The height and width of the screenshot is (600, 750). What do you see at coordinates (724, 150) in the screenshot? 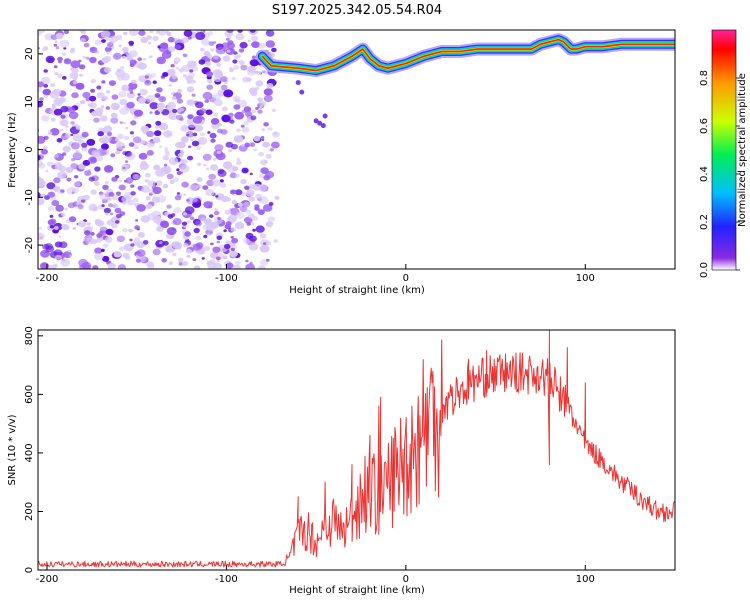
I see `colorbar-gradient` at bounding box center [724, 150].